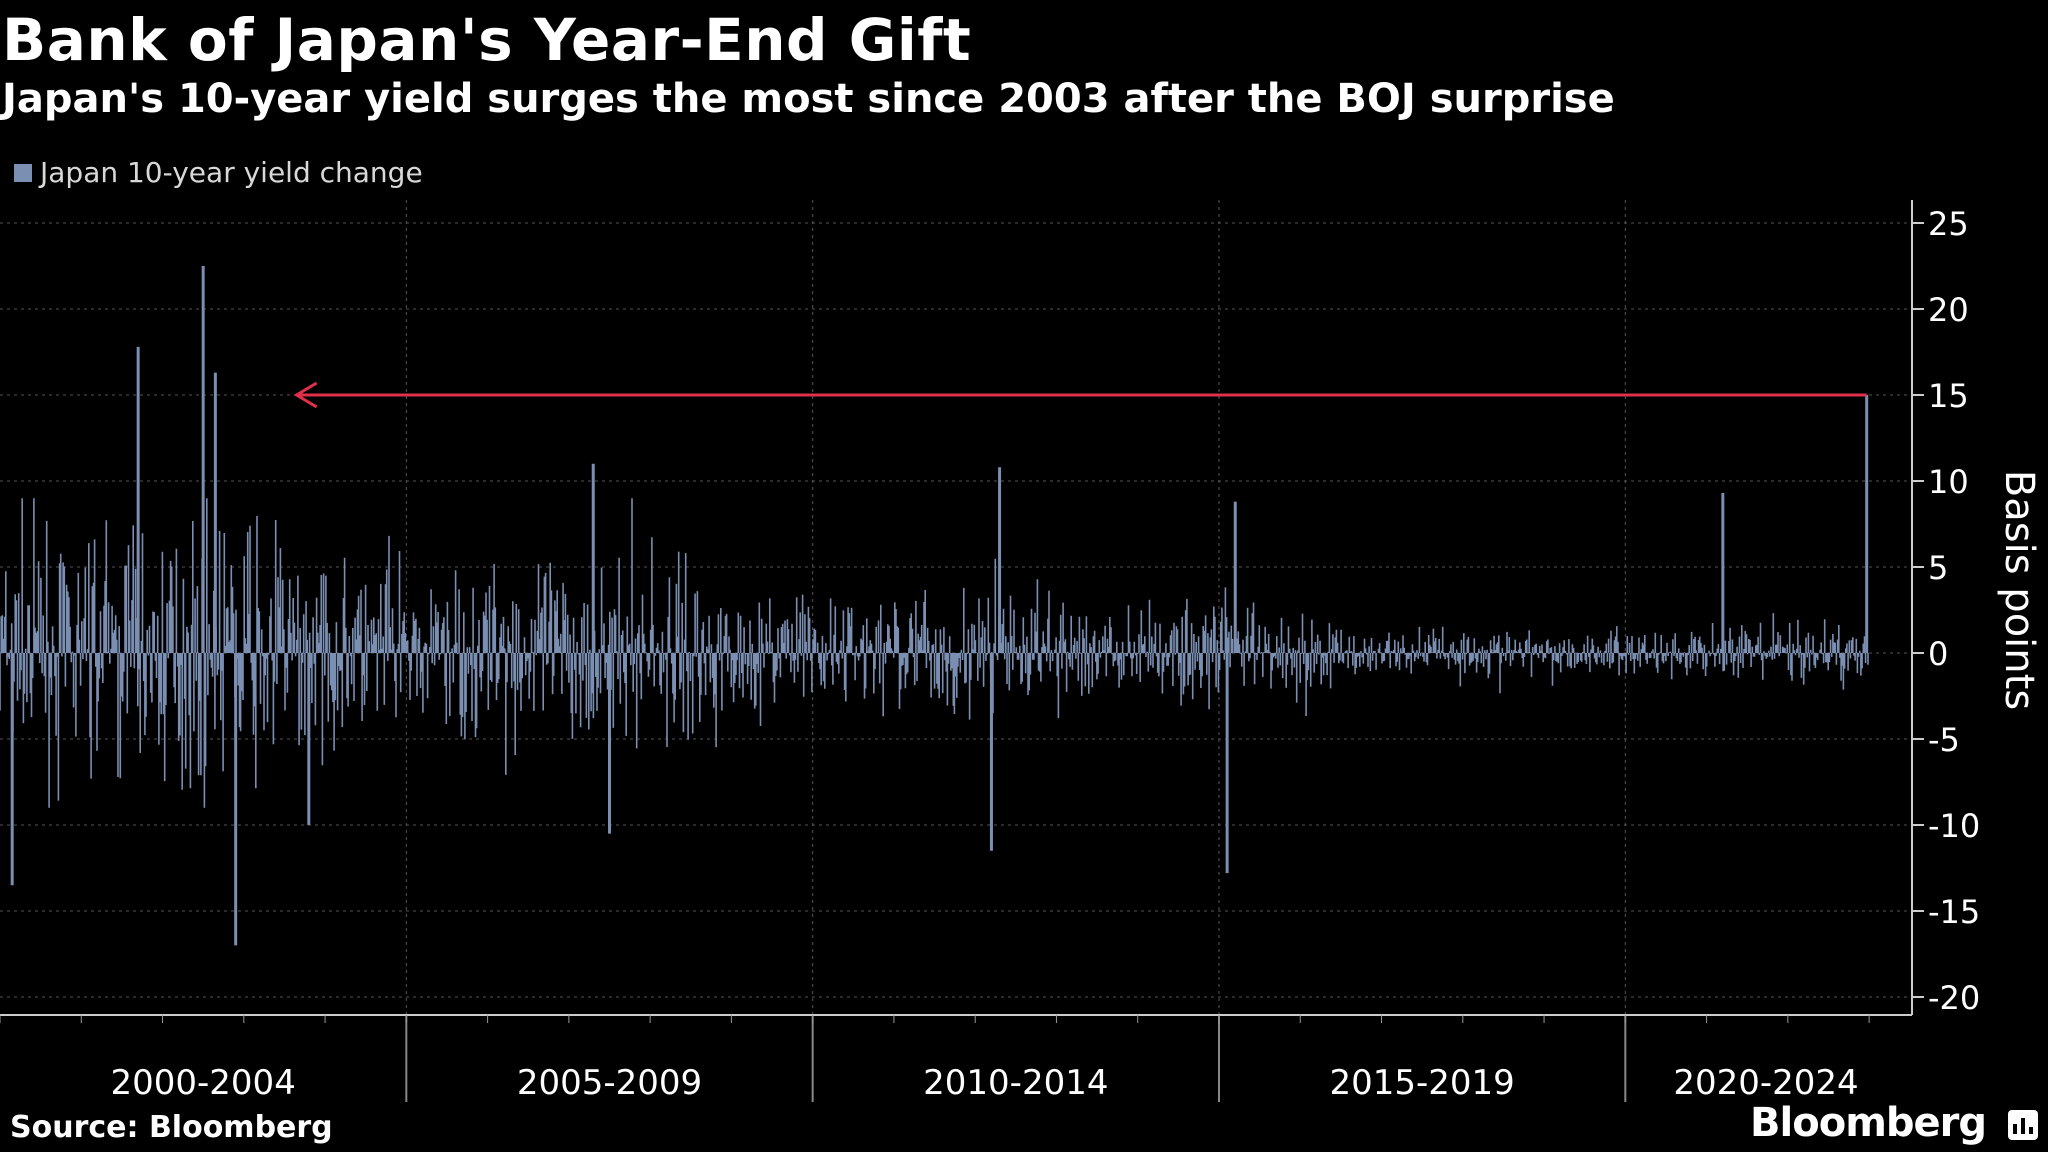 The height and width of the screenshot is (1152, 2048). Describe the element at coordinates (23, 172) in the screenshot. I see `legend-swatch` at that location.